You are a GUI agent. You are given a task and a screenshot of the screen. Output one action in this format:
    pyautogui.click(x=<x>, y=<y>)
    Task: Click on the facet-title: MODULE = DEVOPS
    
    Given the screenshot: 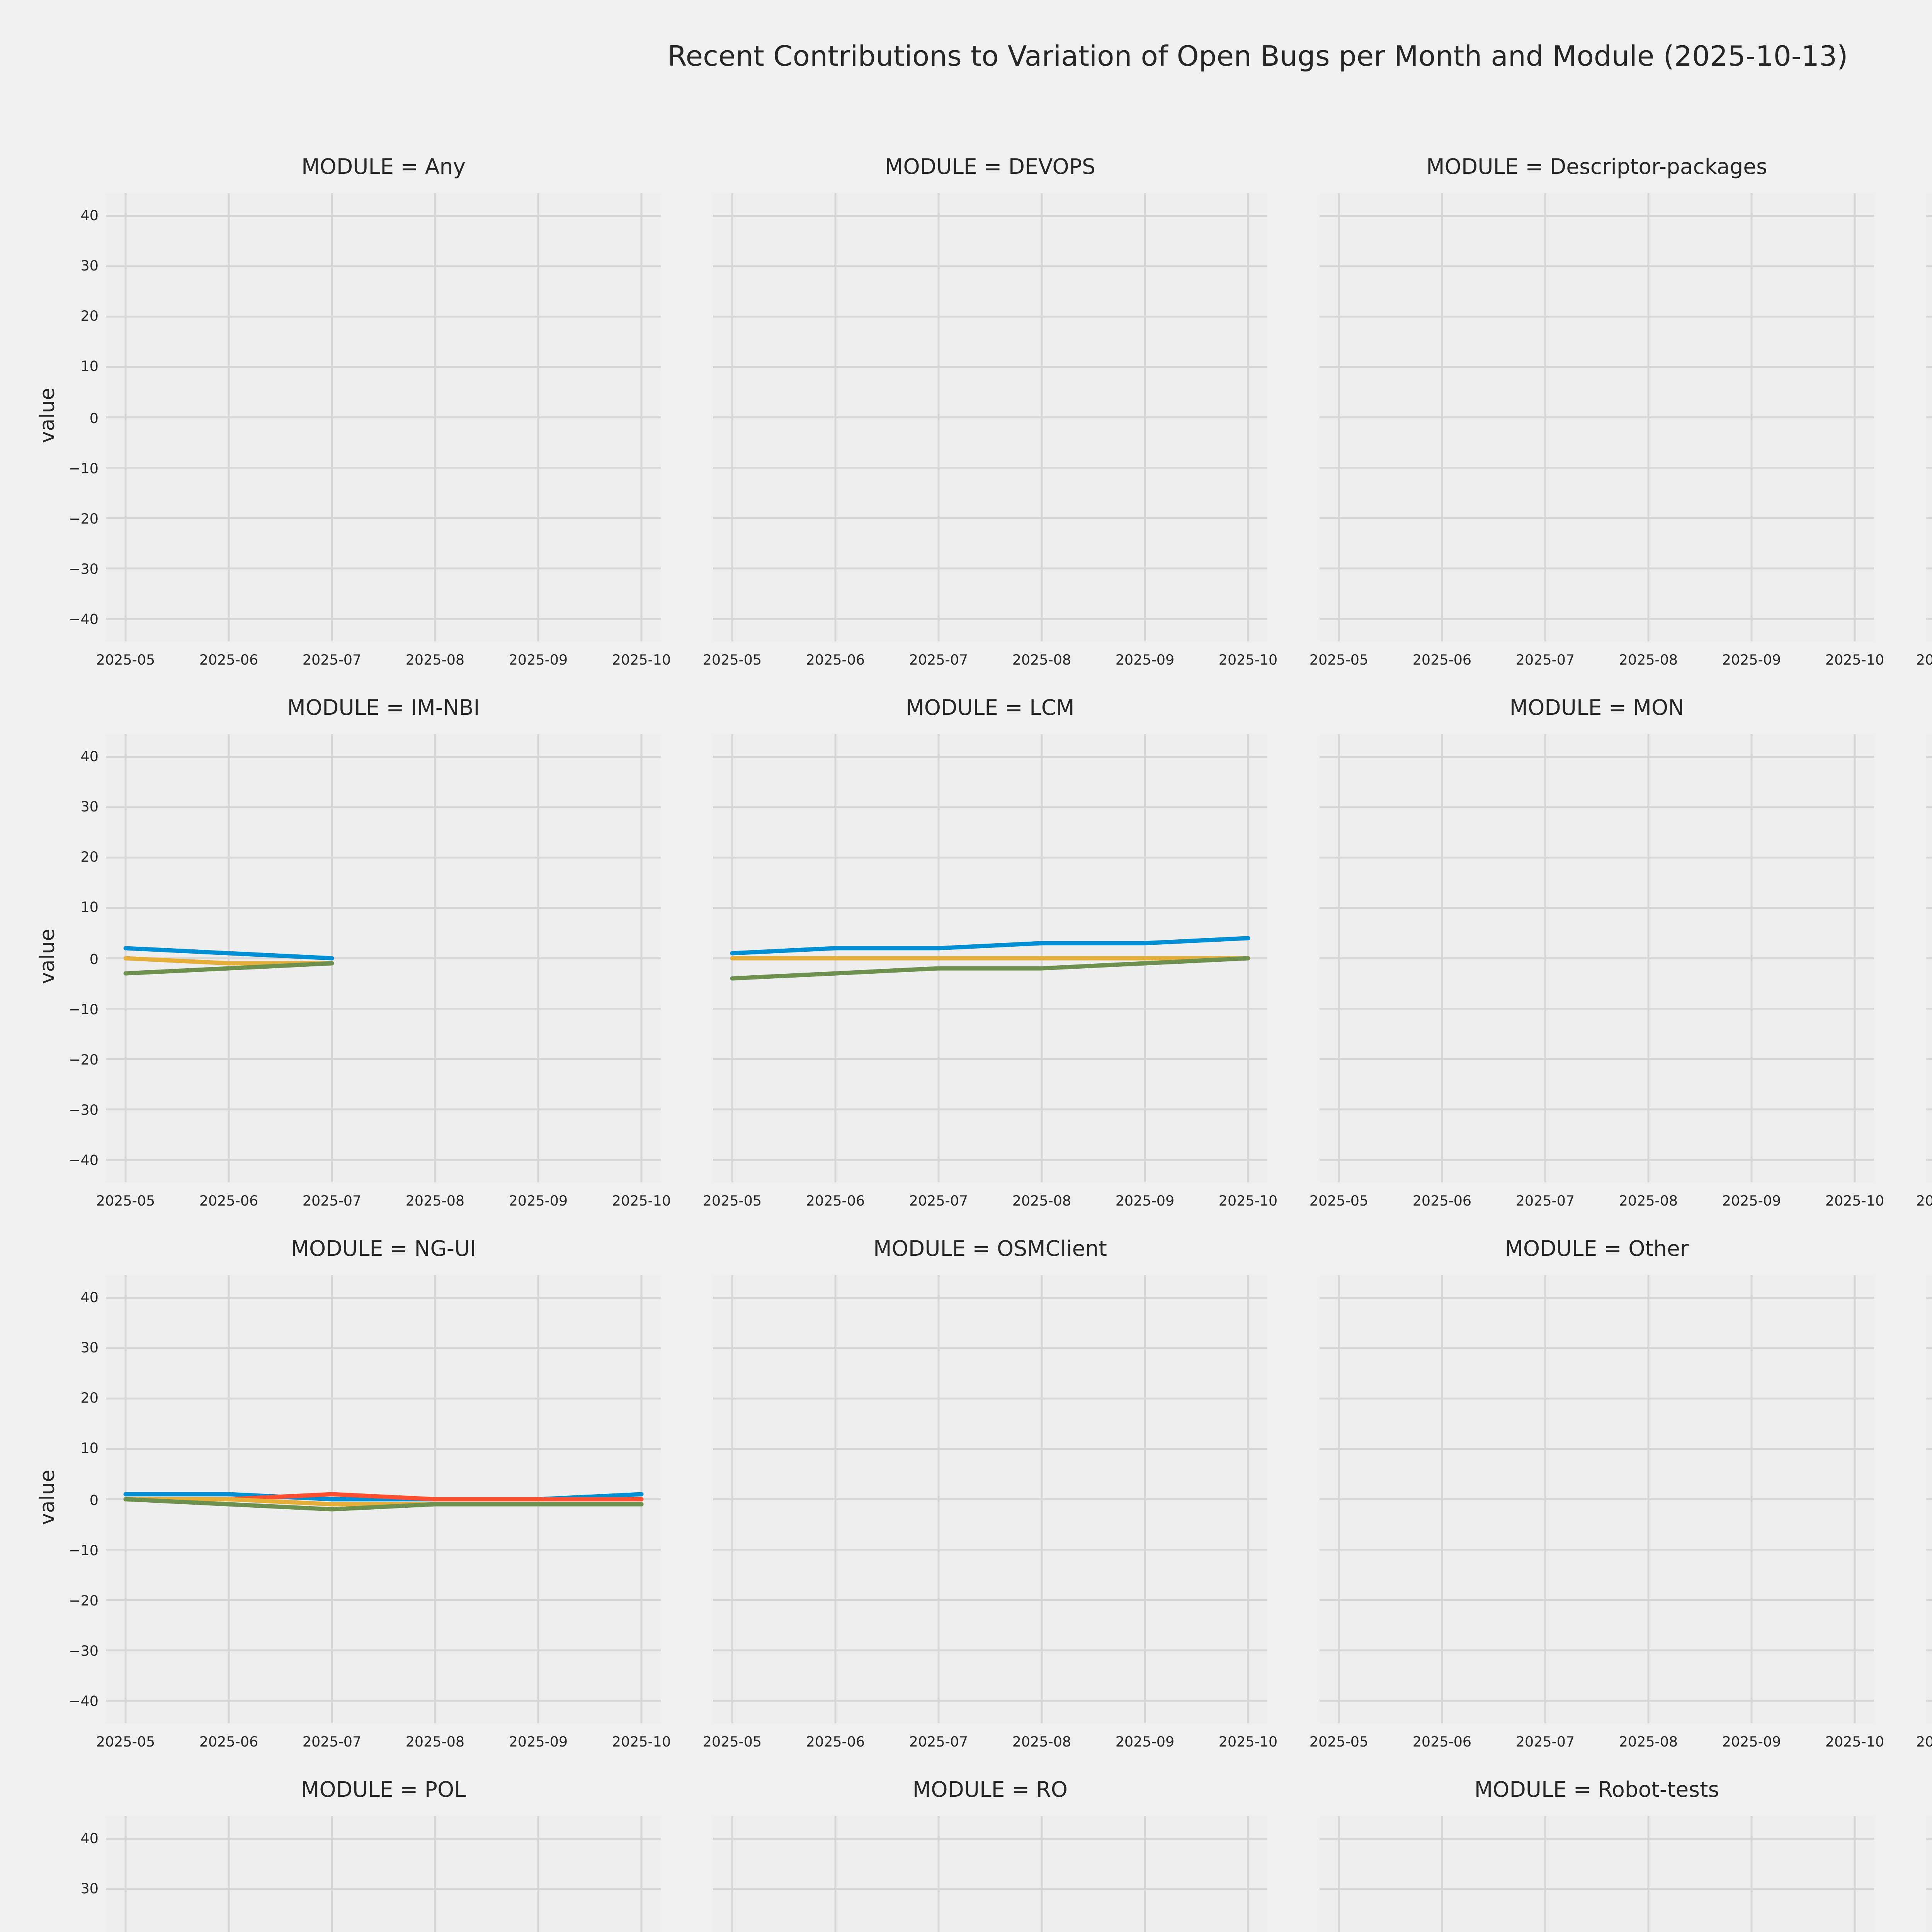 What is the action you would take?
    pyautogui.click(x=990, y=168)
    